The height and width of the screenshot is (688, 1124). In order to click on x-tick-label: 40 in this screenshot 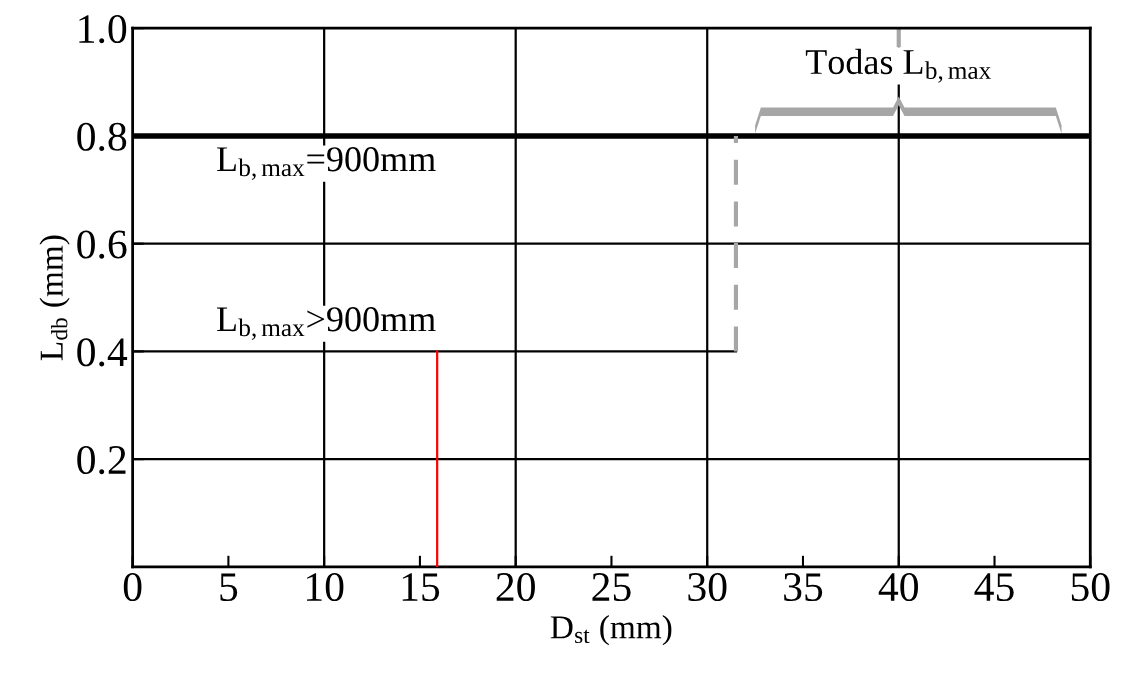, I will do `click(898, 587)`.